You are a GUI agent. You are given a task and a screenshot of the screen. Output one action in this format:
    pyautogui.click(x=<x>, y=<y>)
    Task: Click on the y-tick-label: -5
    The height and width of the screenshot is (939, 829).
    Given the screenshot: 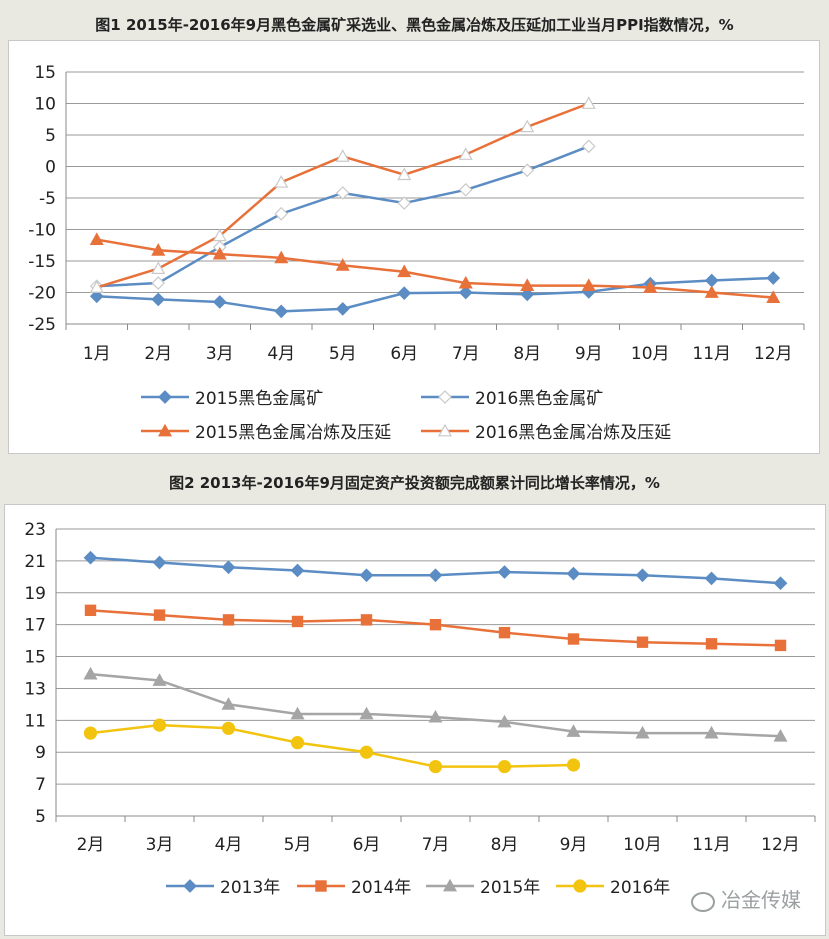 What is the action you would take?
    pyautogui.click(x=47, y=199)
    